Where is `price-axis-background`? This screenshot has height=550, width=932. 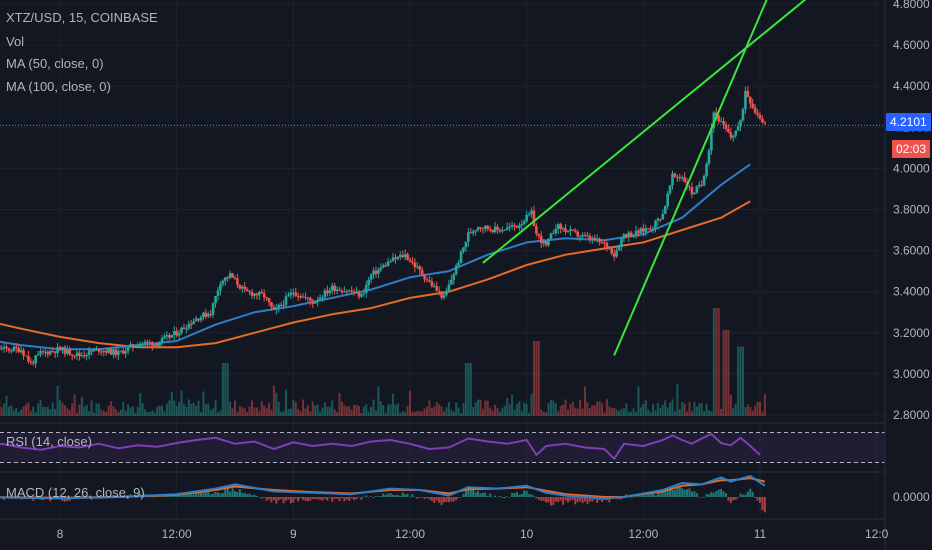 price-axis-background is located at coordinates (908, 275).